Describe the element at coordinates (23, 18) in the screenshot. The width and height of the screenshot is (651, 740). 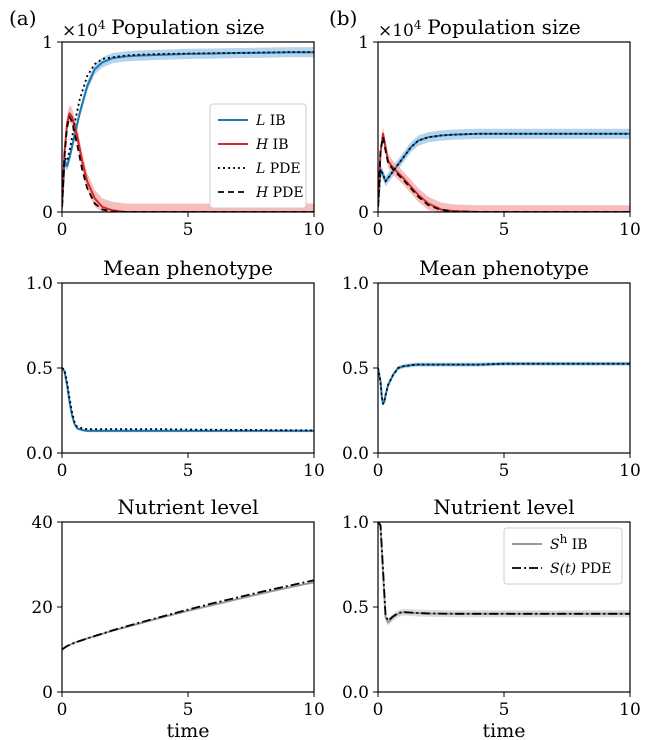
I see `panel-label-a: (a)` at that location.